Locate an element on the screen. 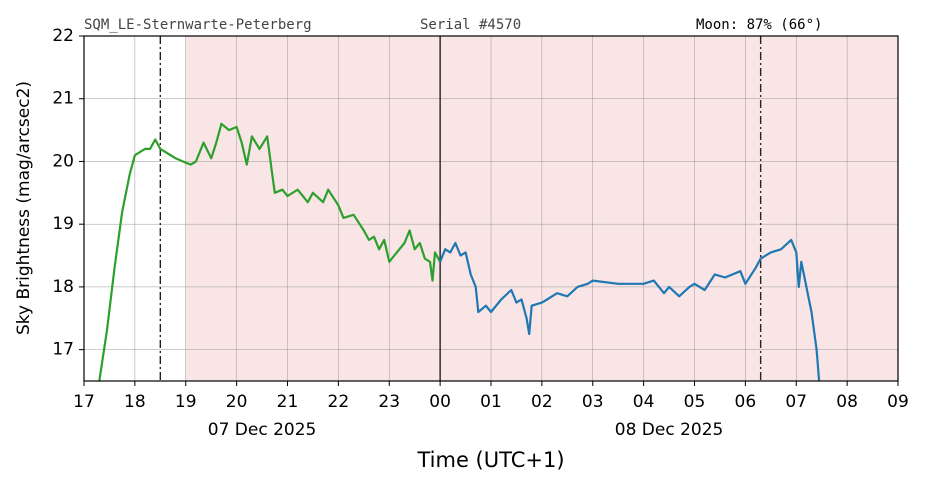 This screenshot has height=488, width=926. moon-info: Moon: 87% (66°) is located at coordinates (759, 25).